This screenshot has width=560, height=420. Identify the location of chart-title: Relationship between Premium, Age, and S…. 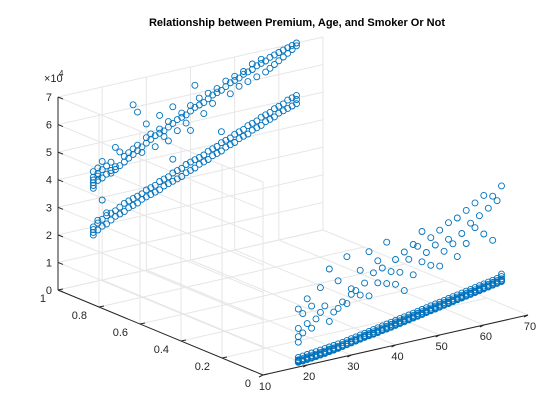
(297, 23).